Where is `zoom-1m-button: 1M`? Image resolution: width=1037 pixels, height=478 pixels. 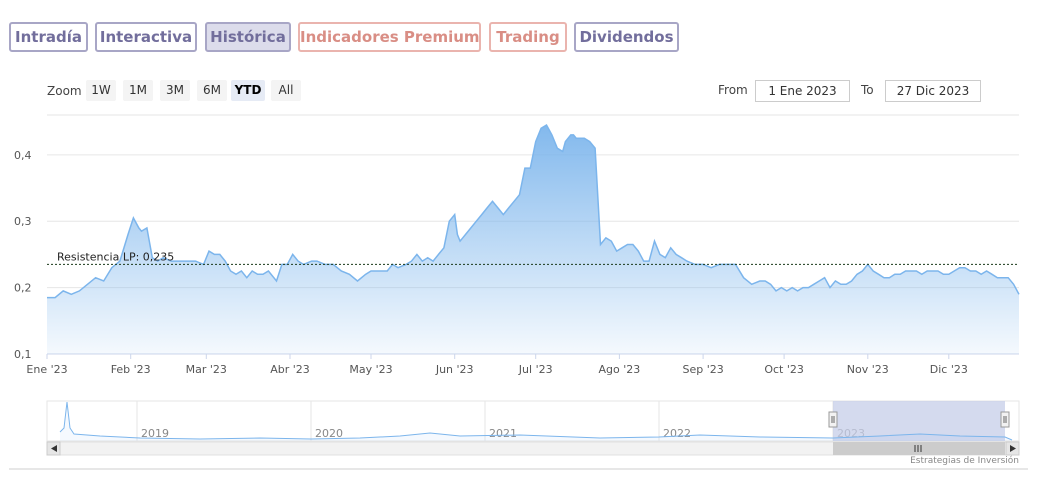 zoom-1m-button: 1M is located at coordinates (138, 90).